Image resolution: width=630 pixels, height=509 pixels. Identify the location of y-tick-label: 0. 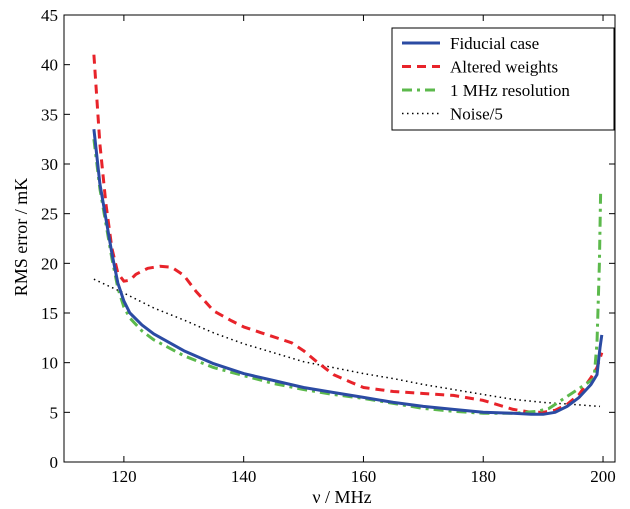
(54, 462).